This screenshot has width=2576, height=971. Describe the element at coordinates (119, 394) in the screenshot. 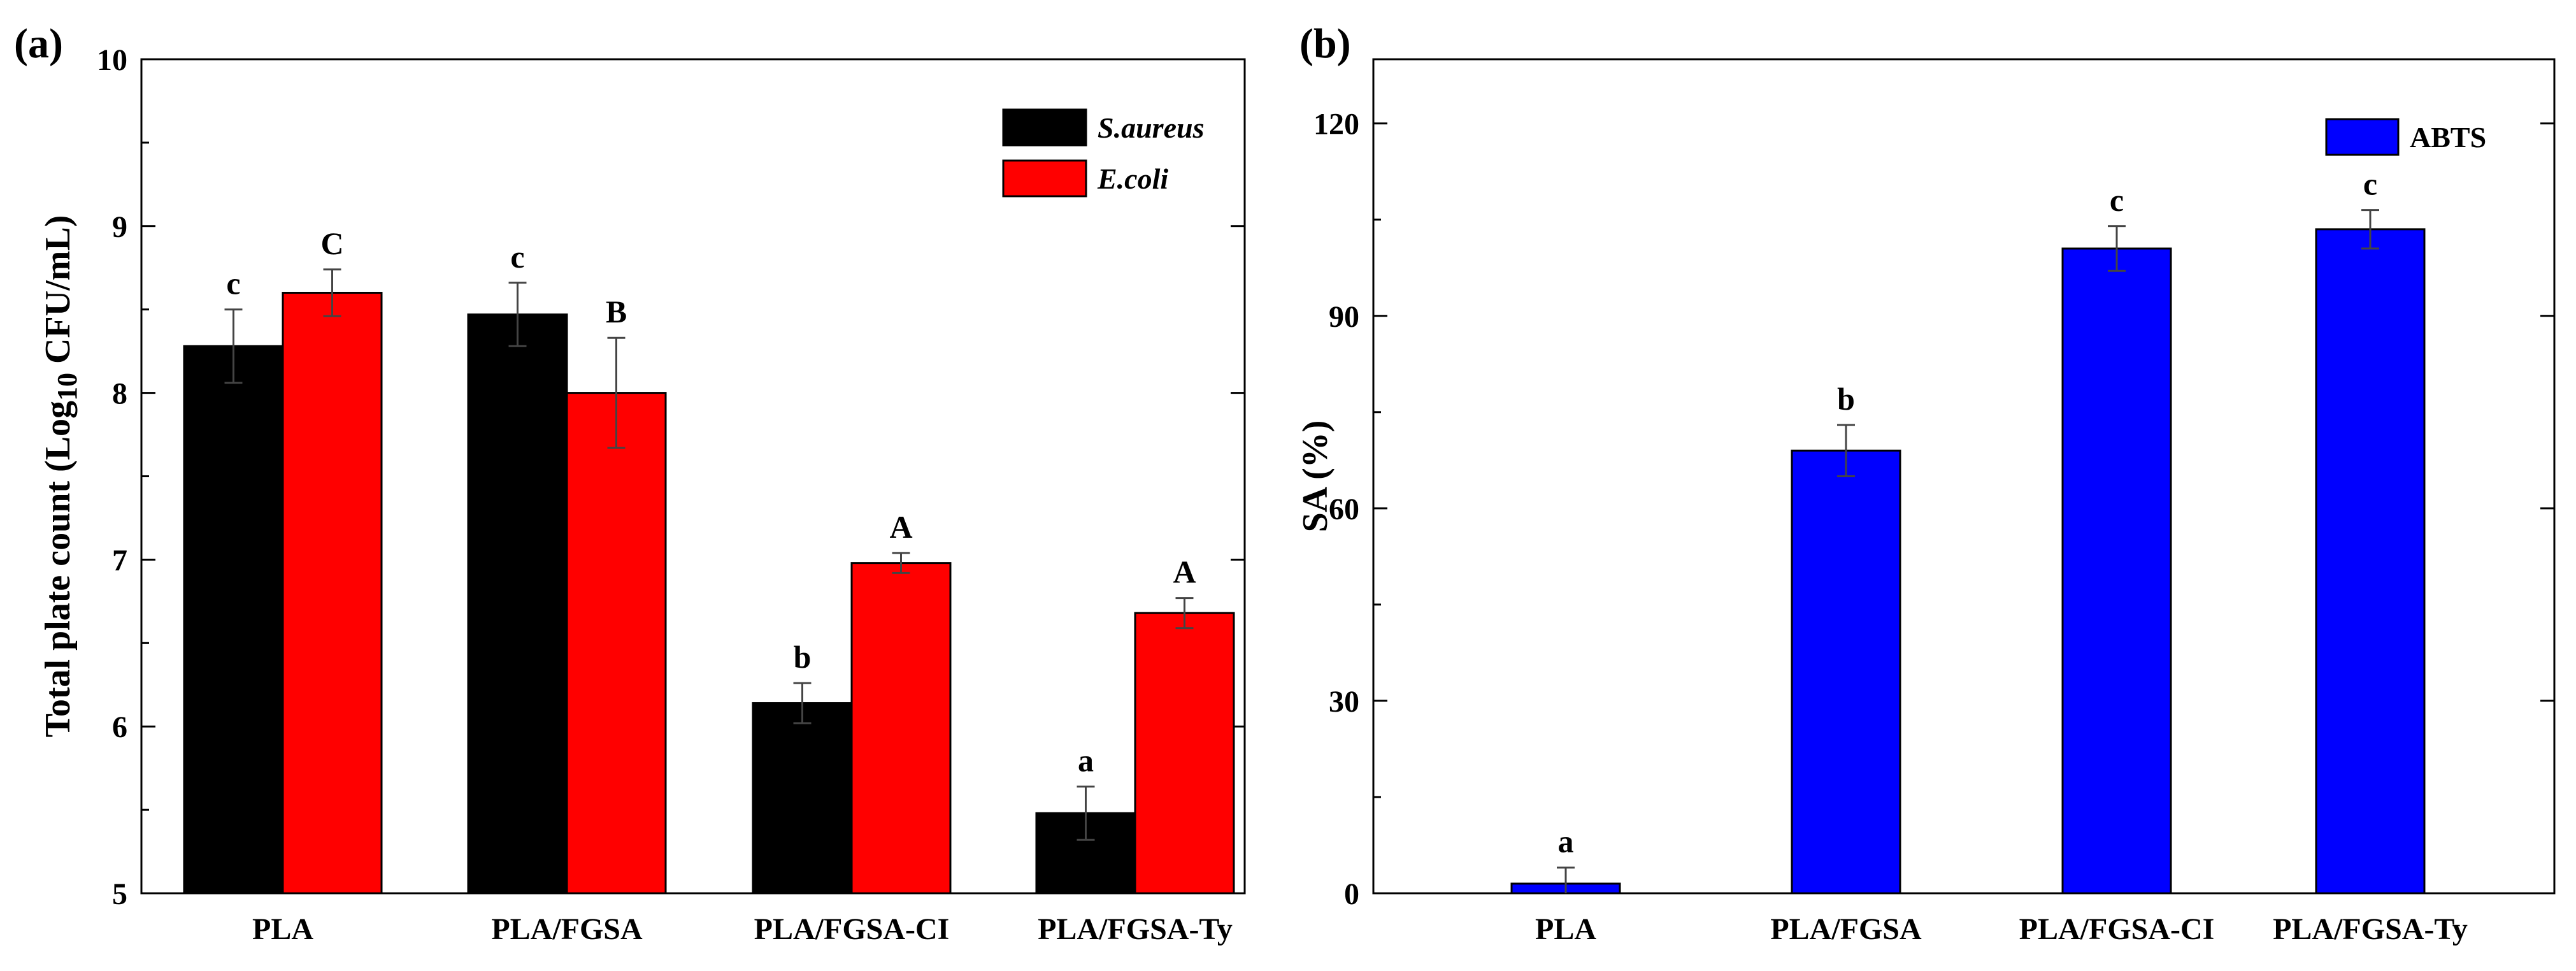

I see `y-tick-label: 8` at that location.